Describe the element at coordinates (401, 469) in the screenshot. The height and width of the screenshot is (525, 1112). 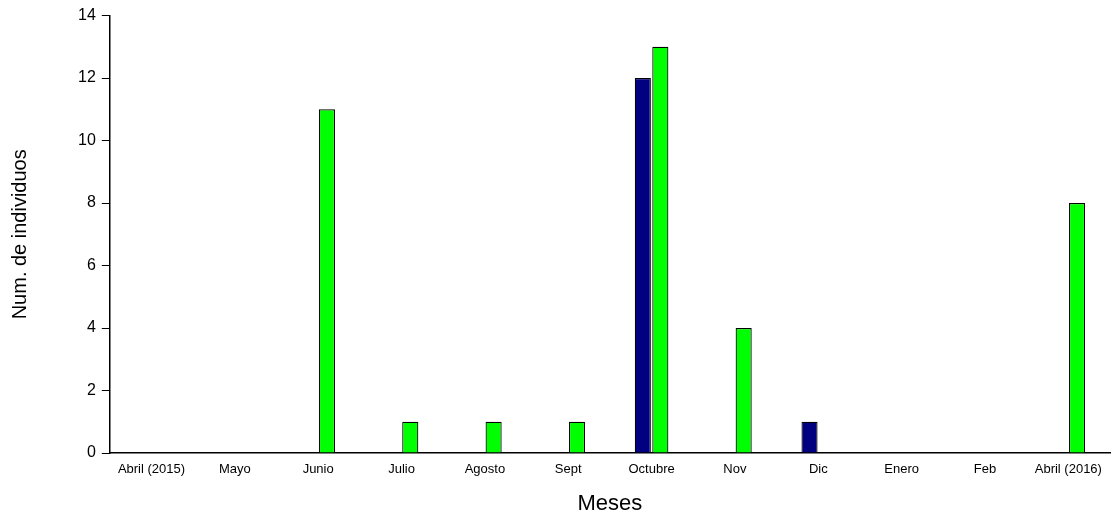
I see `x-tick-label: Julio` at that location.